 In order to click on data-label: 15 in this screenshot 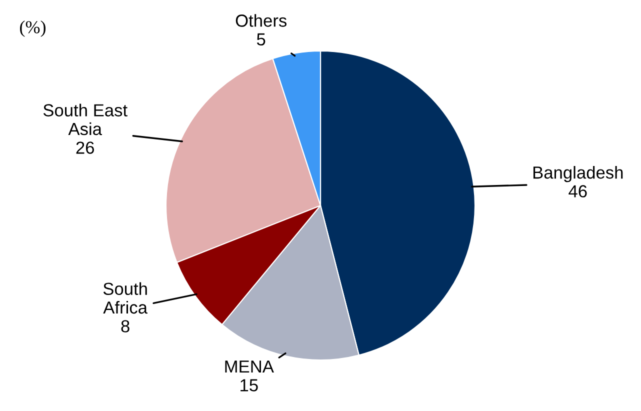, I will do `click(249, 385)`.